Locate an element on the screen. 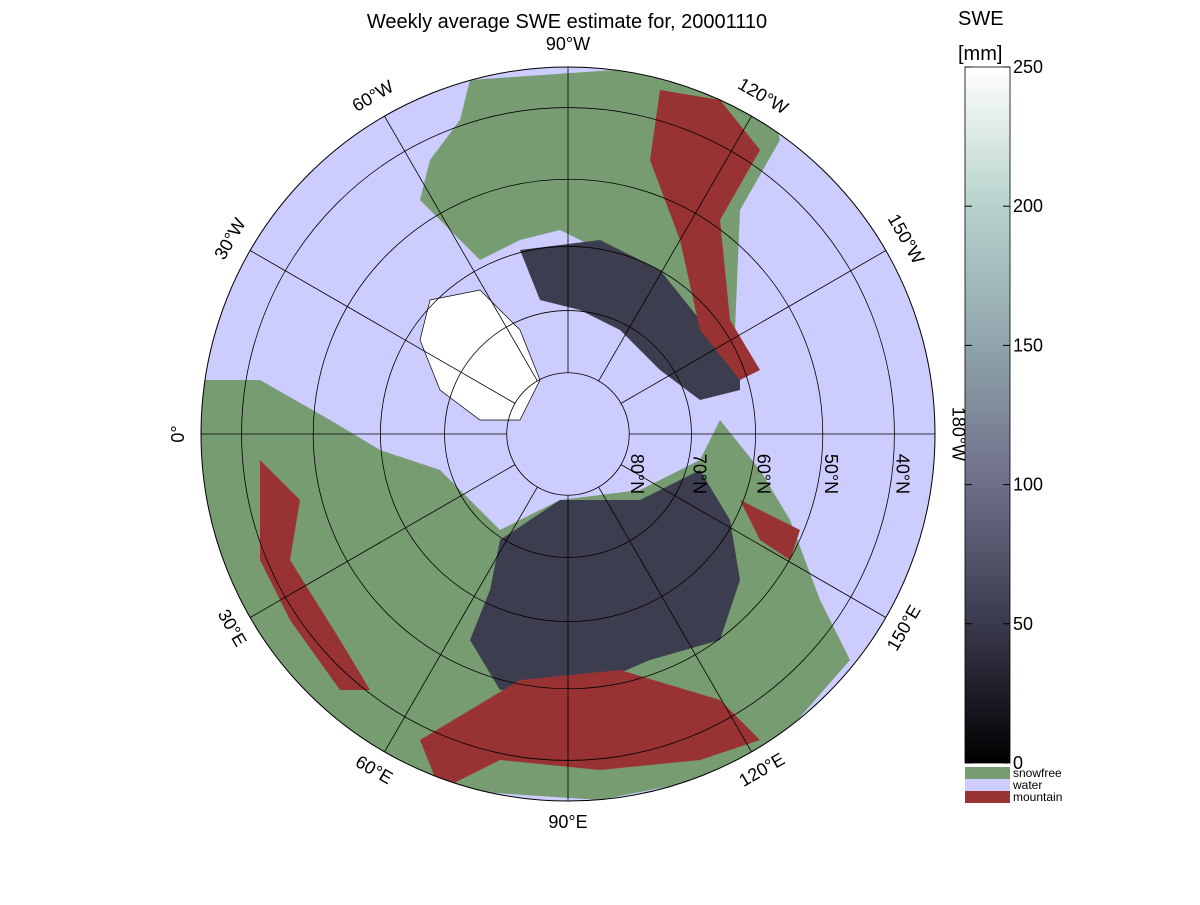 The image size is (1200, 905). longitude-label: 60°E is located at coordinates (374, 769).